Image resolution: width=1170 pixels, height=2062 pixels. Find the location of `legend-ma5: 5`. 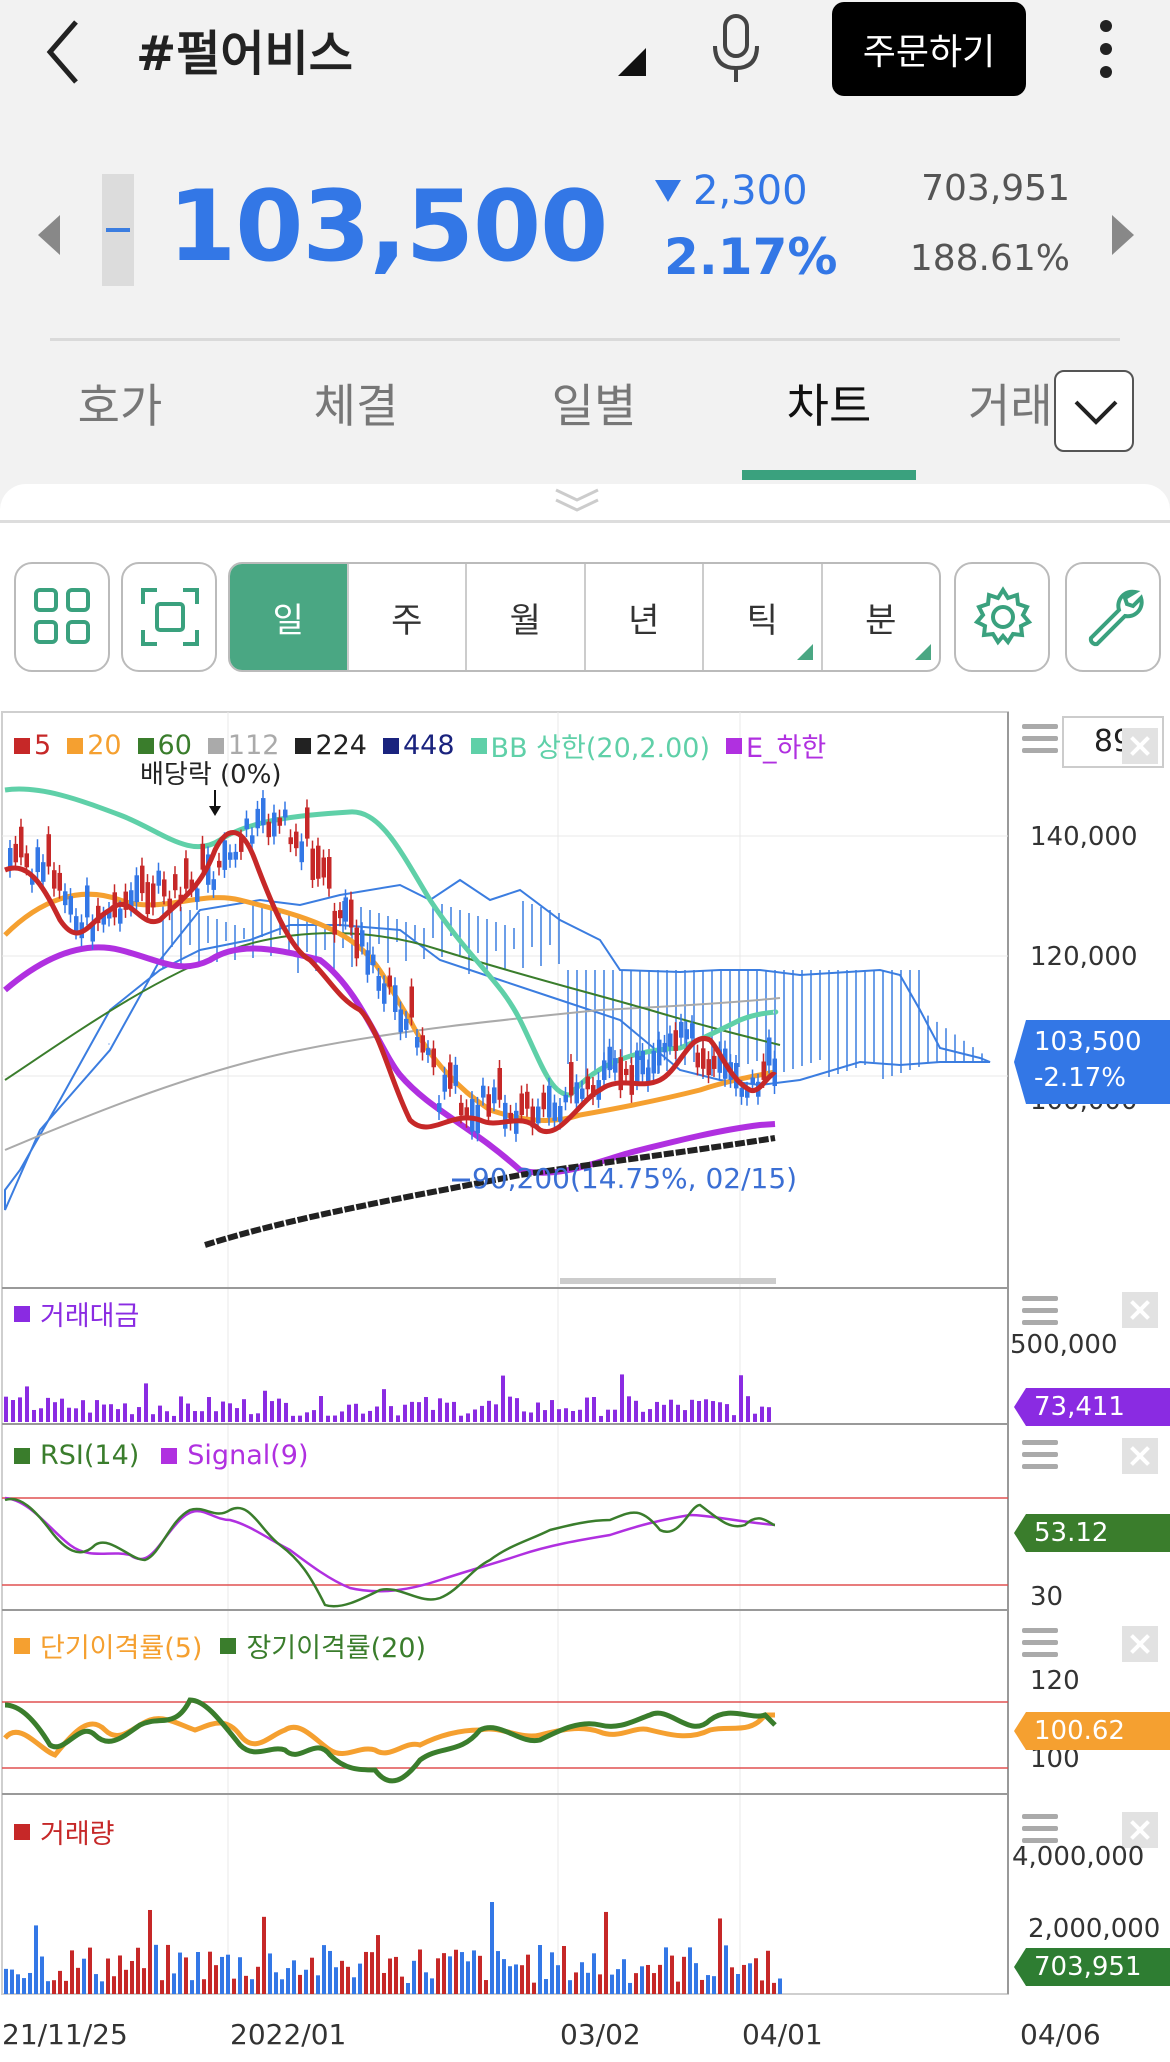

legend-ma5: 5 is located at coordinates (32, 745).